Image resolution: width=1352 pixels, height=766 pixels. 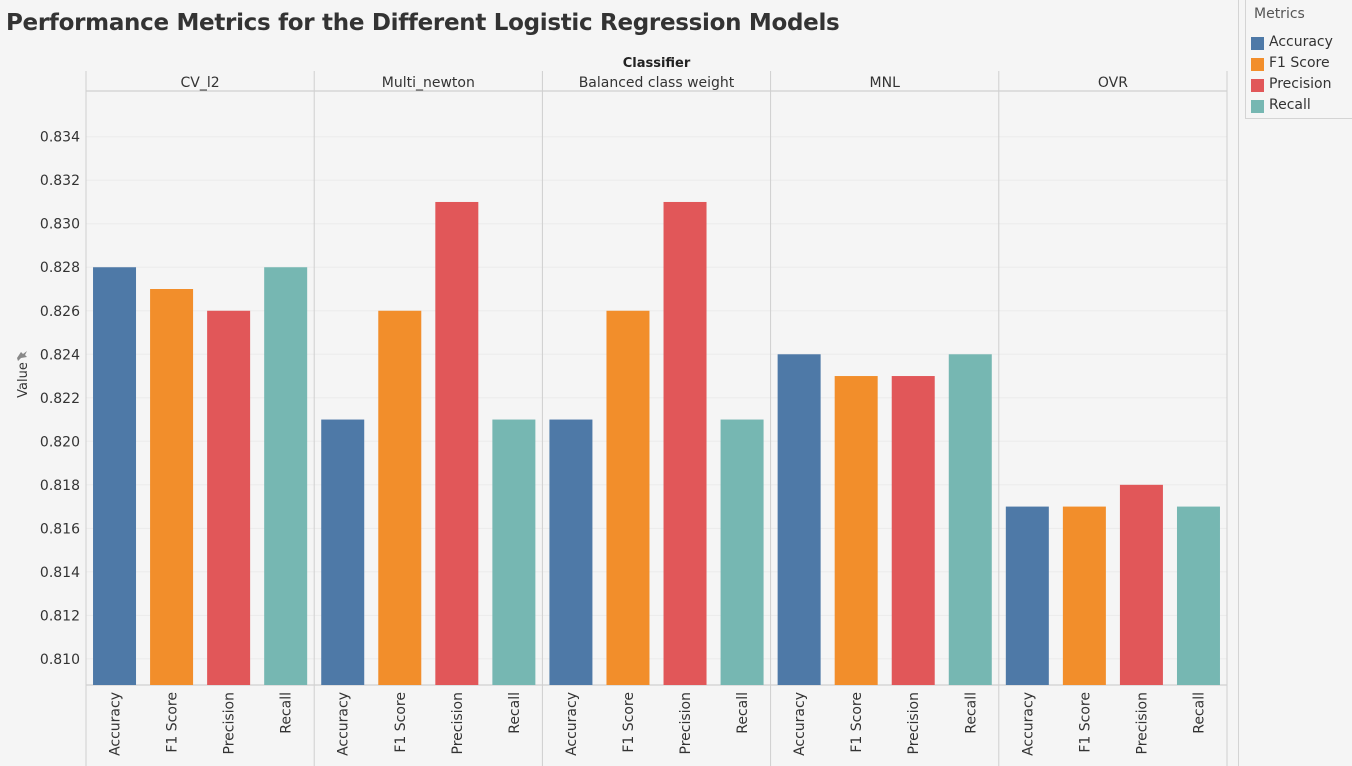 What do you see at coordinates (1257, 85) in the screenshot?
I see `legend-swatch-precision` at bounding box center [1257, 85].